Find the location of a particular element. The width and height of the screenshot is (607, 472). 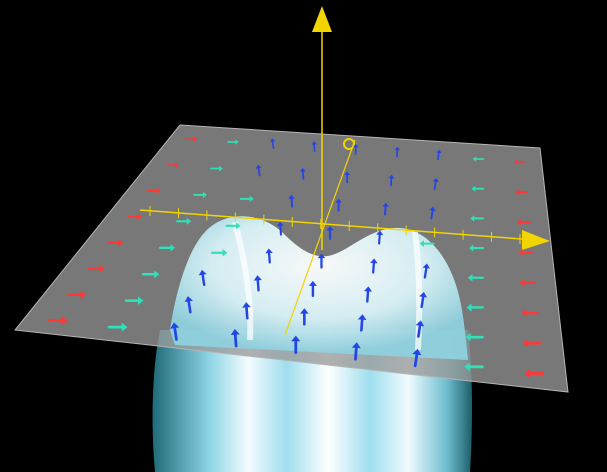

axis-ticks is located at coordinates (335, 225).